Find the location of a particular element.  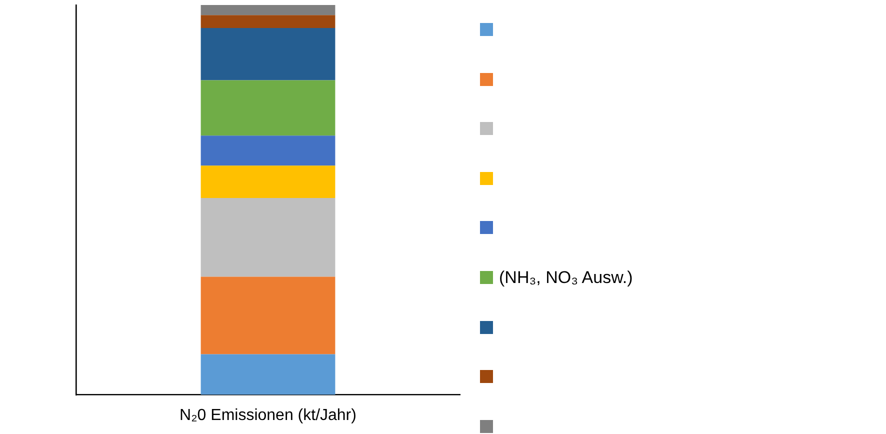

legend-label: (NH₃, NO₃ Ausw.) is located at coordinates (566, 278).